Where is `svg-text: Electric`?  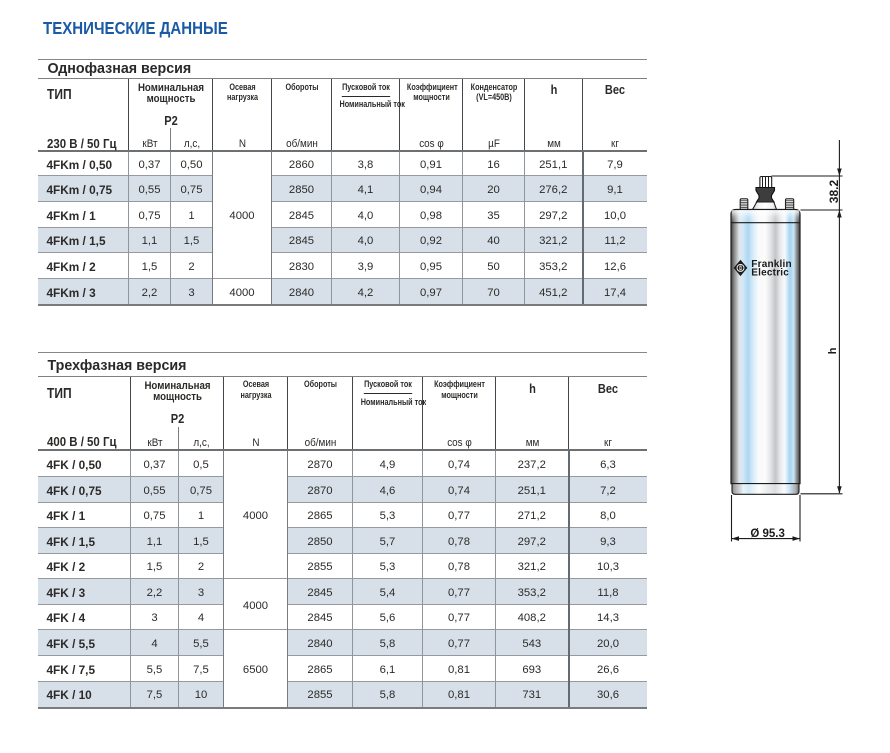
svg-text: Electric is located at coordinates (770, 273).